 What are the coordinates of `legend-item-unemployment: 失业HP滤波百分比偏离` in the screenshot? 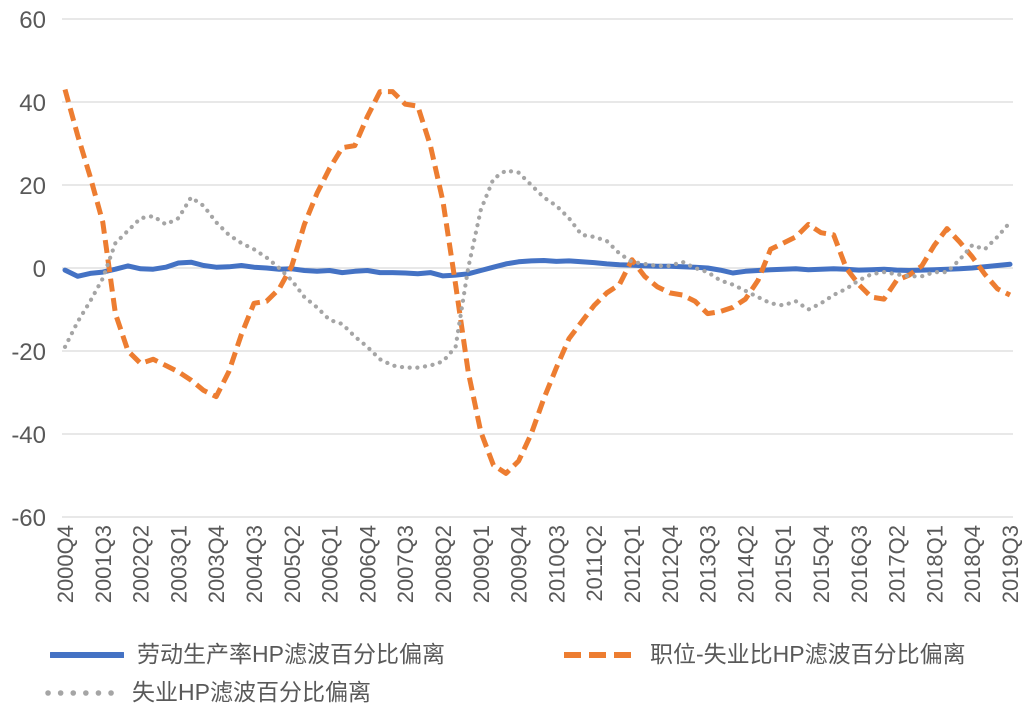 It's located at (208, 692).